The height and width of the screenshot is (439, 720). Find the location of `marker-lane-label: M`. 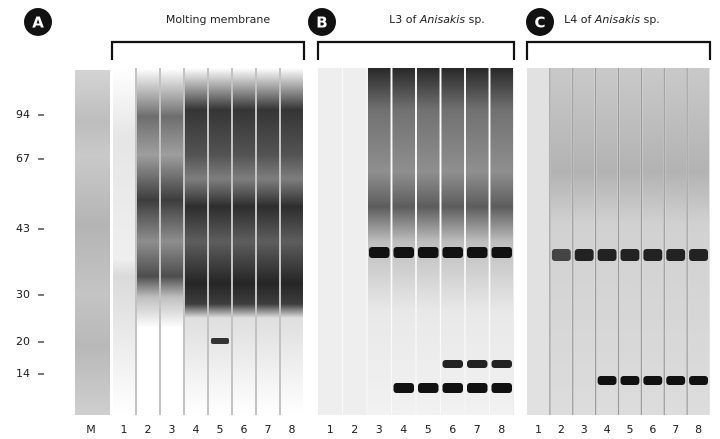

marker-lane-label: M is located at coordinates (91, 429).